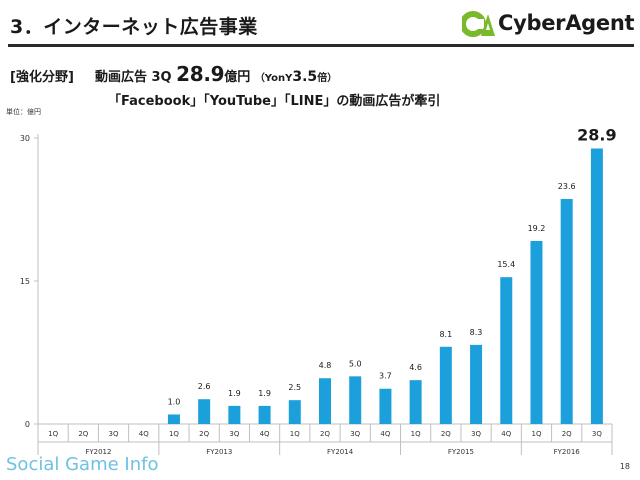 The image size is (640, 480). What do you see at coordinates (325, 365) in the screenshot?
I see `bar-value-label: 4.8` at bounding box center [325, 365].